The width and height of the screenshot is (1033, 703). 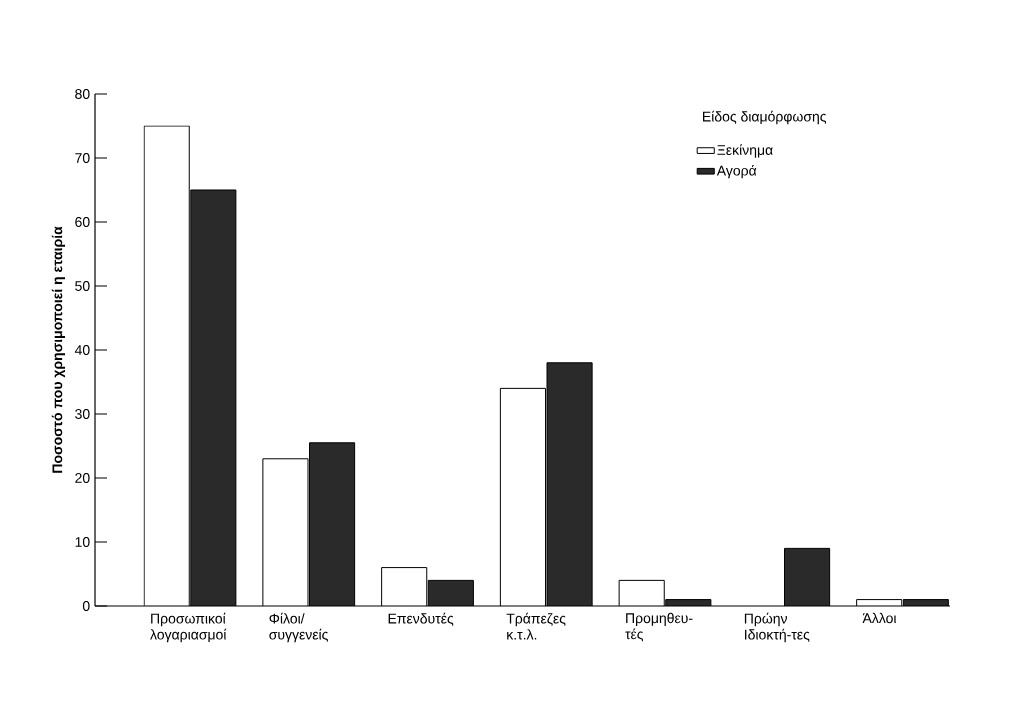 What do you see at coordinates (298, 627) in the screenshot?
I see `x-tick-label: Φίλοι/ συγγενείς` at bounding box center [298, 627].